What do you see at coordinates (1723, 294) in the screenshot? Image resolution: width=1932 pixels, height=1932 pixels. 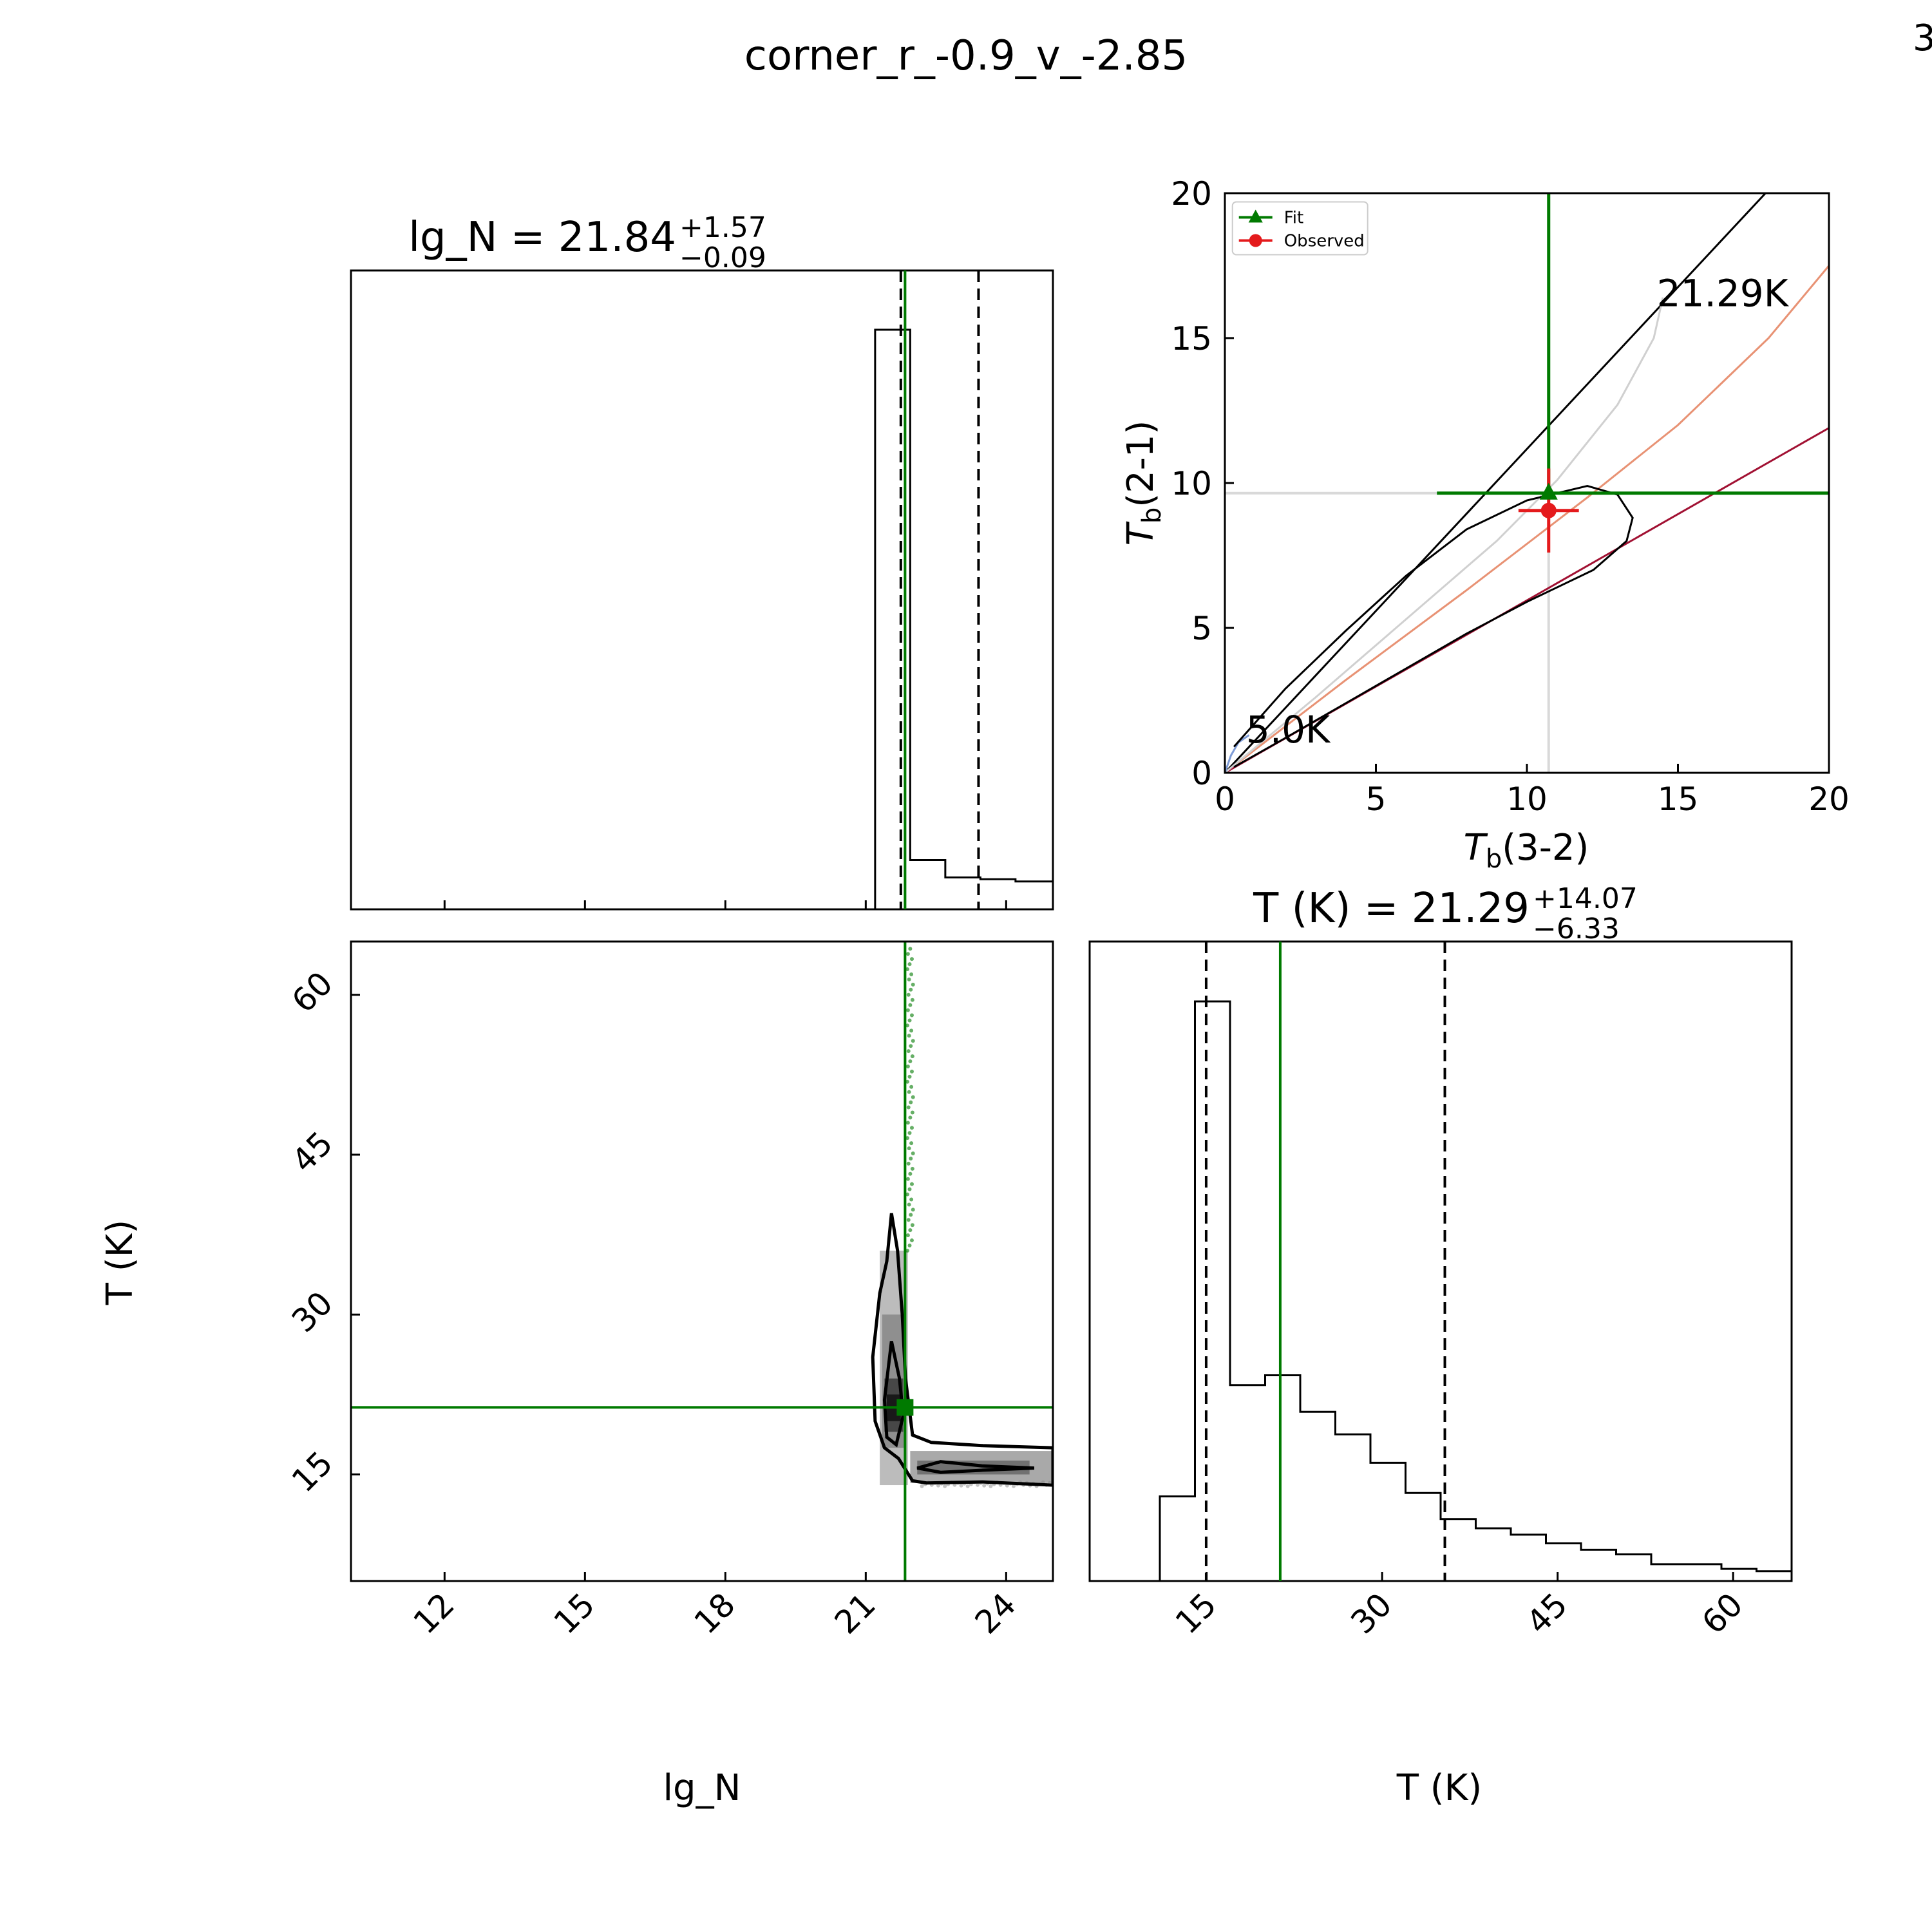 I see `iso-label-high: 21.29K` at bounding box center [1723, 294].